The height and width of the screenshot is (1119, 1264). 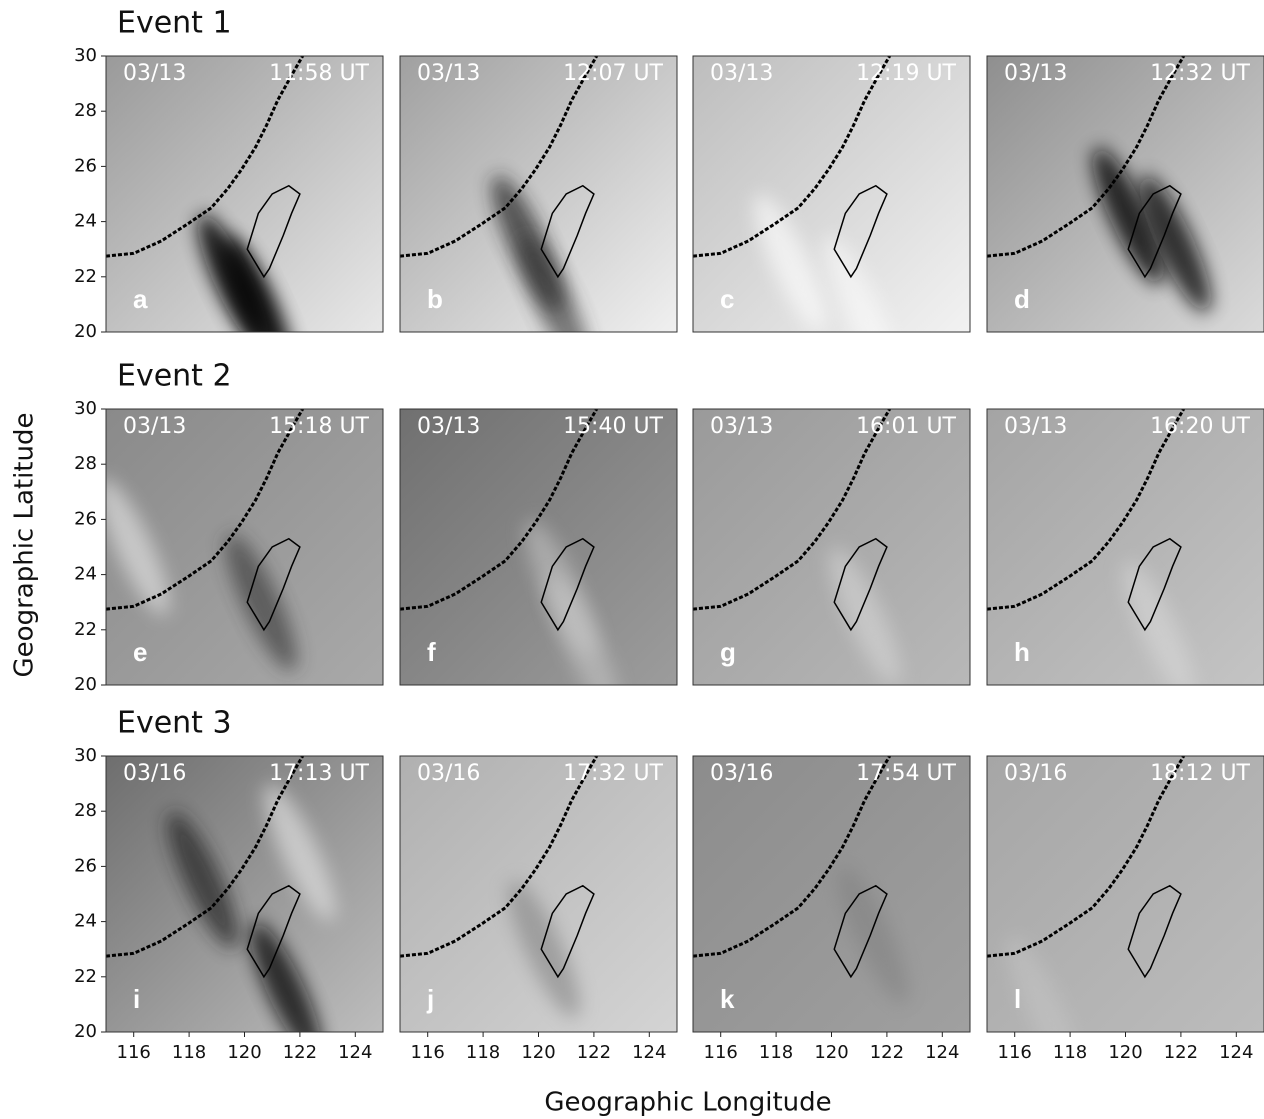 What do you see at coordinates (613, 426) in the screenshot?
I see `panel-time: 15:40 UT` at bounding box center [613, 426].